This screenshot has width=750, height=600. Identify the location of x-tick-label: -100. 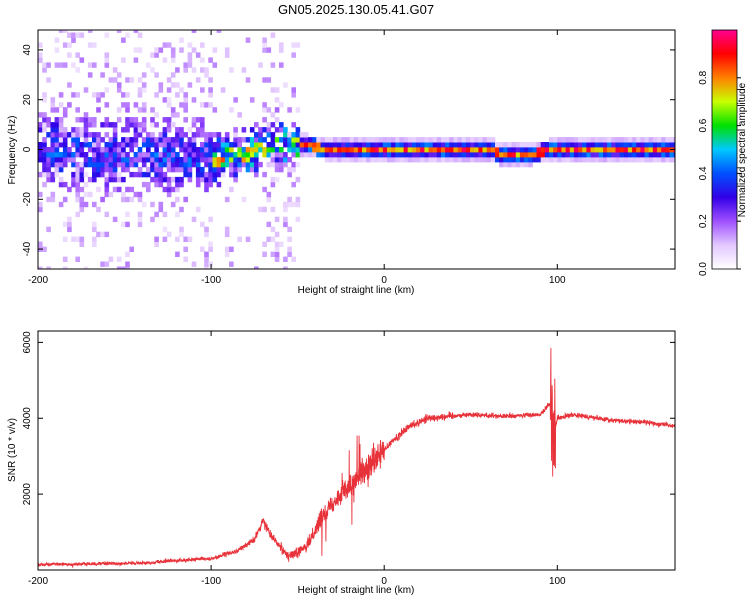
(211, 581).